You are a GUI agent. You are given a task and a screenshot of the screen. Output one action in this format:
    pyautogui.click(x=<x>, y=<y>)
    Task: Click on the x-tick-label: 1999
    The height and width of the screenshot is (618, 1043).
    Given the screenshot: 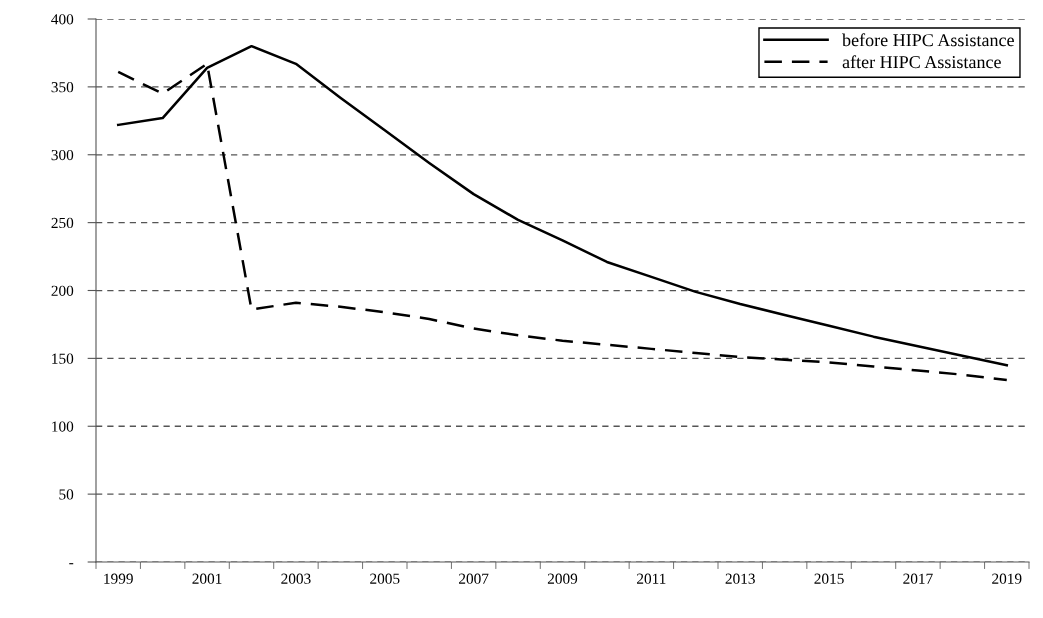 What is the action you would take?
    pyautogui.click(x=118, y=578)
    